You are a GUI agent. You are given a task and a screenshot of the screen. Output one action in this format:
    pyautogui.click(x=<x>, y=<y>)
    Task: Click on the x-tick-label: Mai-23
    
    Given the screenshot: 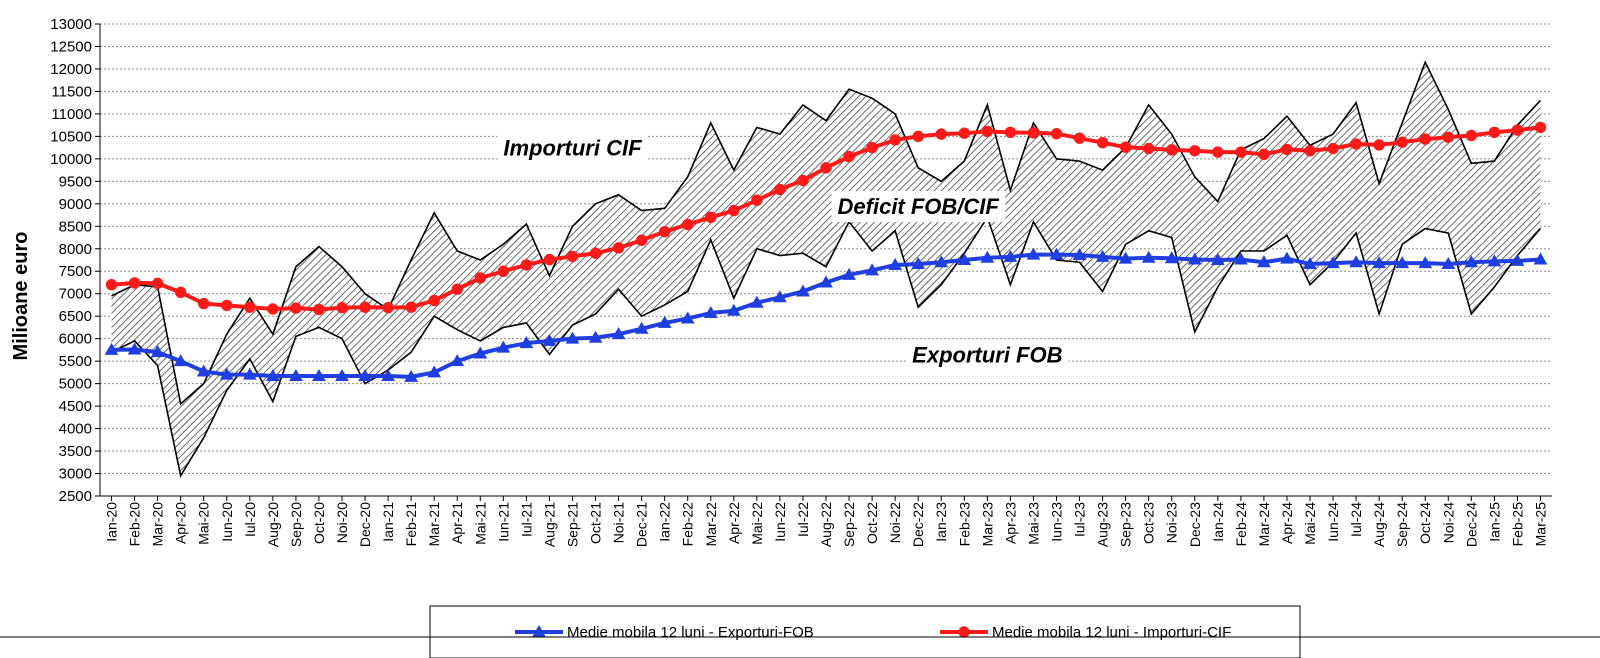 What is the action you would take?
    pyautogui.click(x=1033, y=523)
    